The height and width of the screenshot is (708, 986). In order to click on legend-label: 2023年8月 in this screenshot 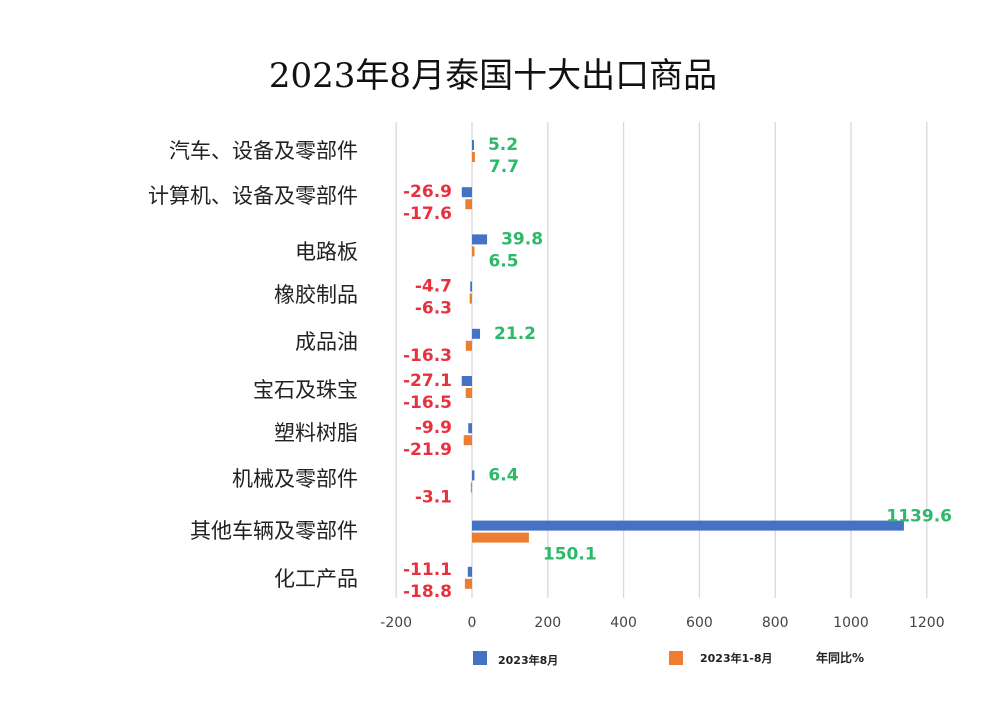, I will do `click(528, 660)`.